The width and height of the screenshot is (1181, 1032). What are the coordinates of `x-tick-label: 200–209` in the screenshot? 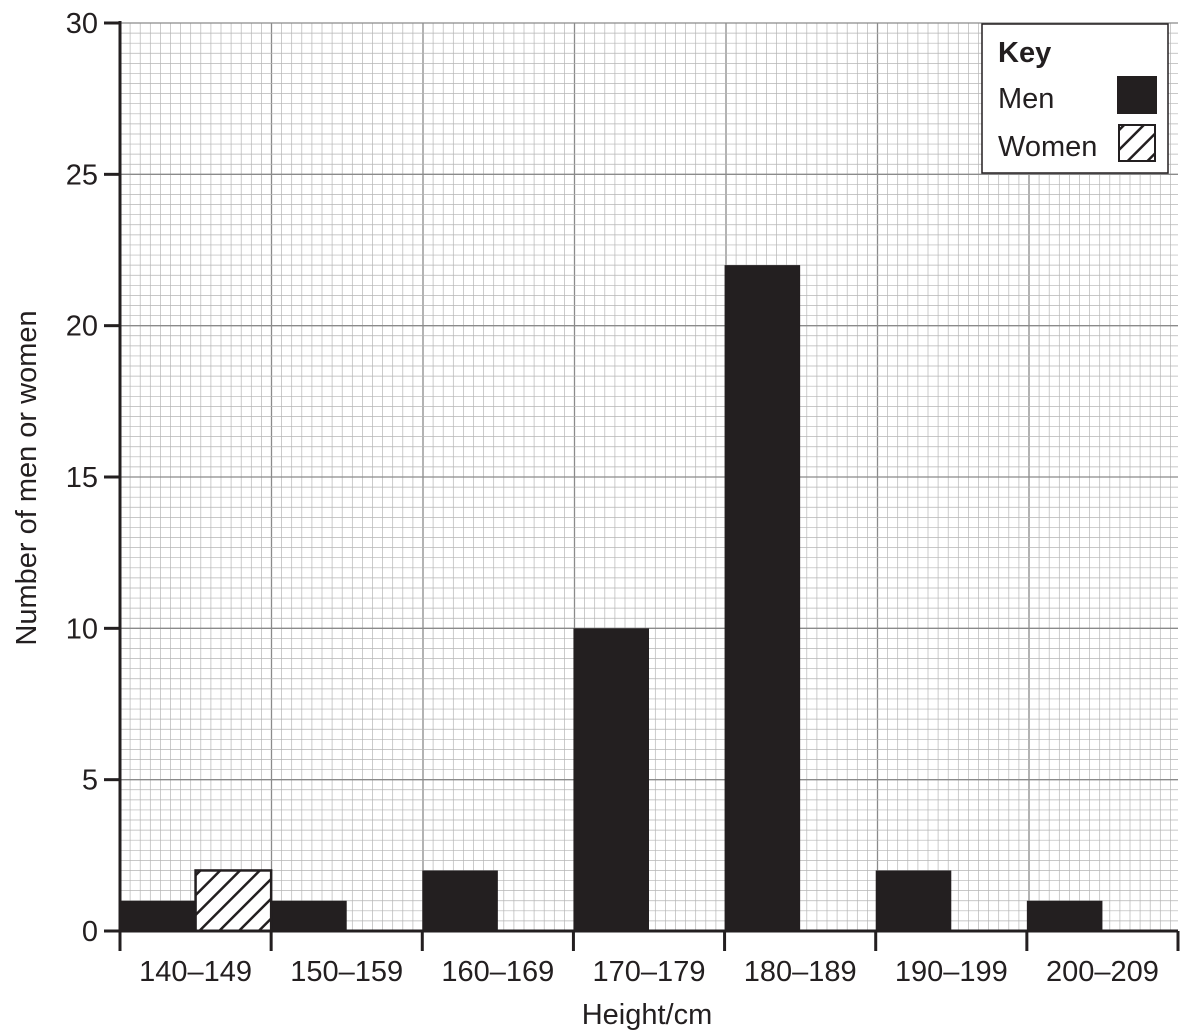 It's located at (1102, 972).